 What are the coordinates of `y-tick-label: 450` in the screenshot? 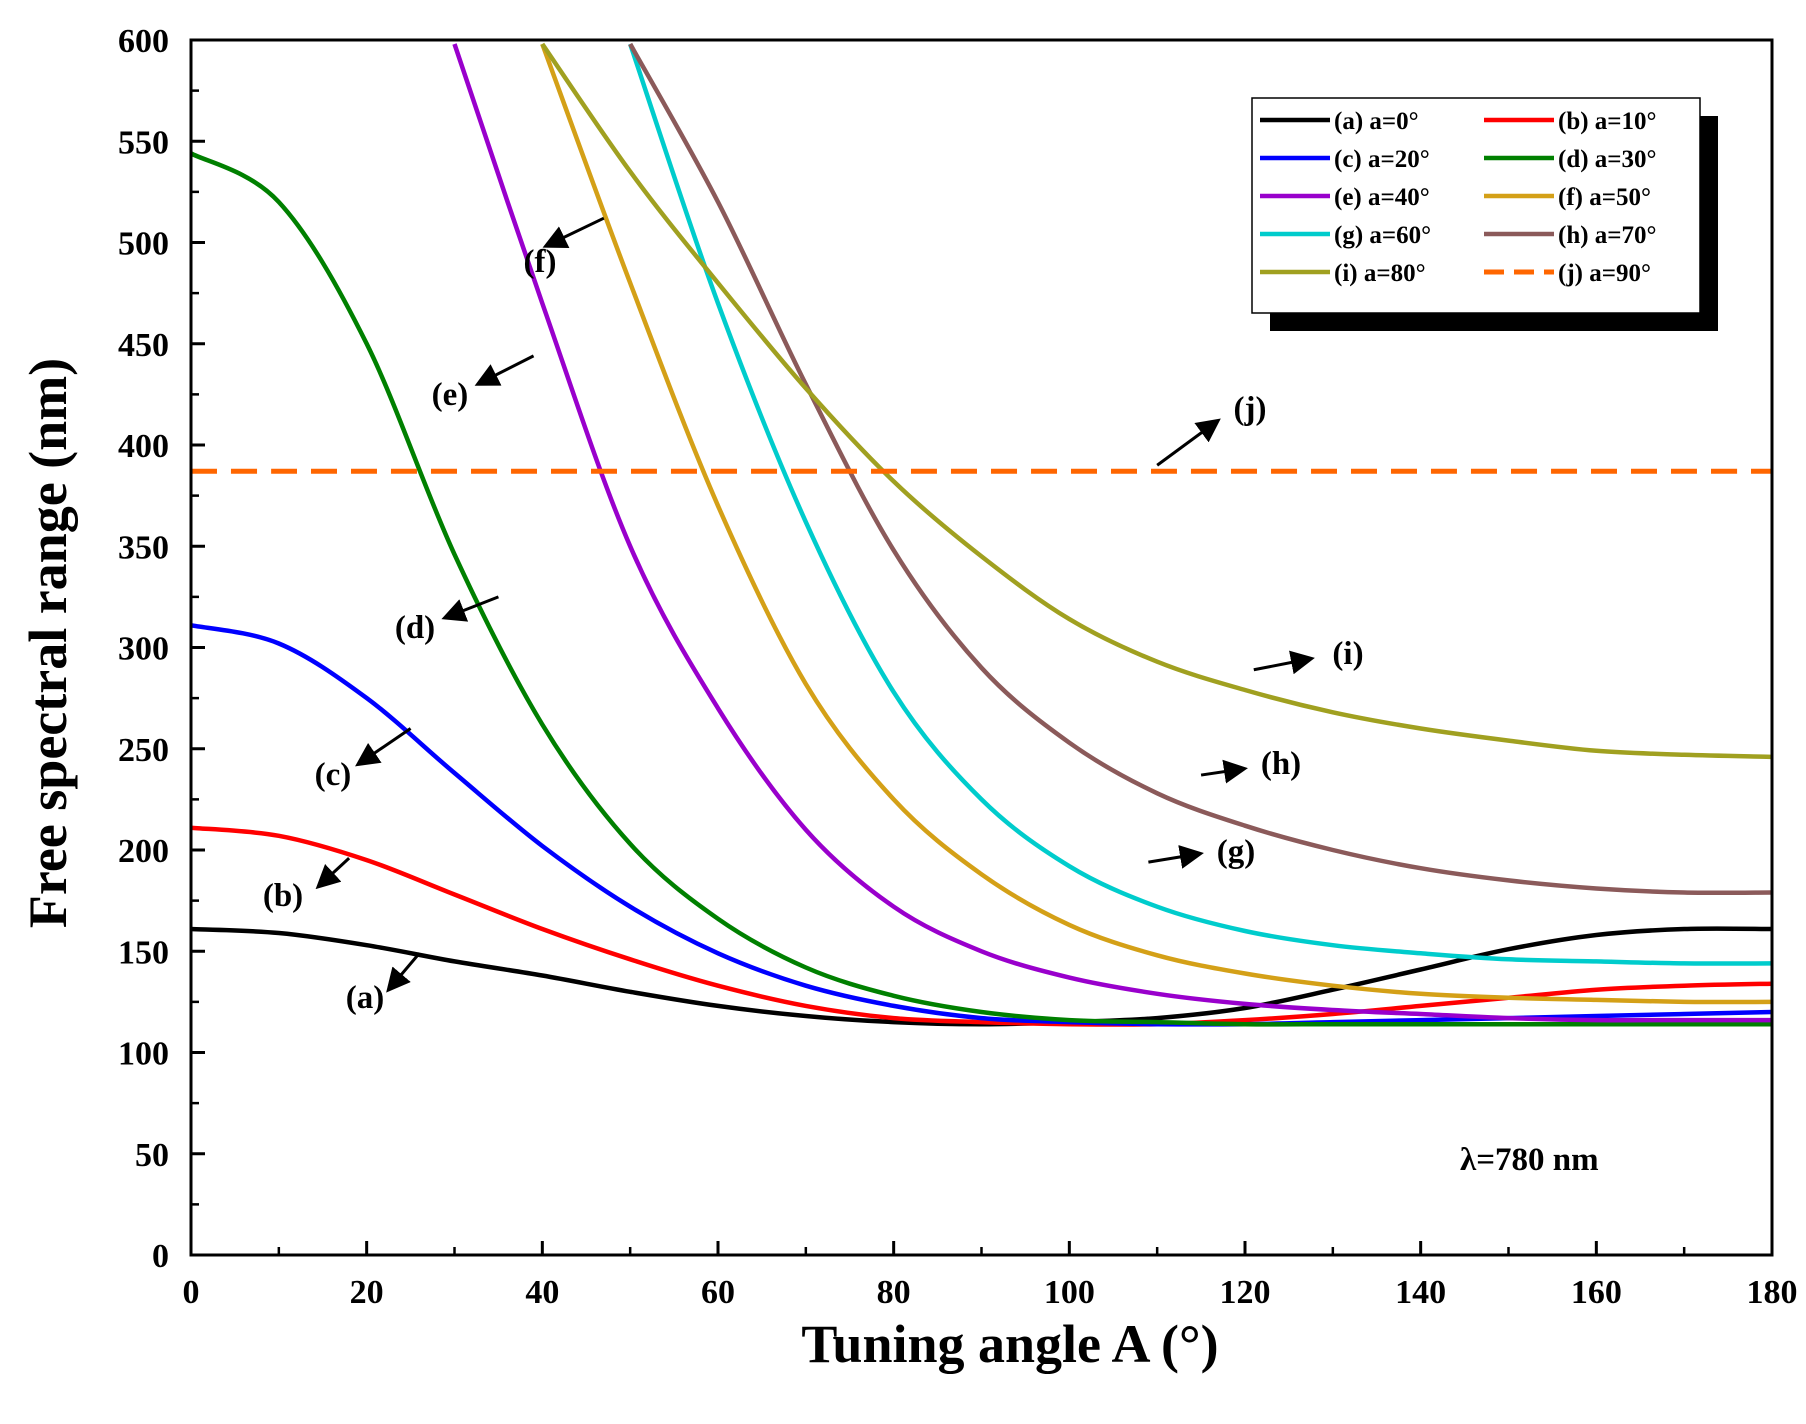 It's located at (143, 345).